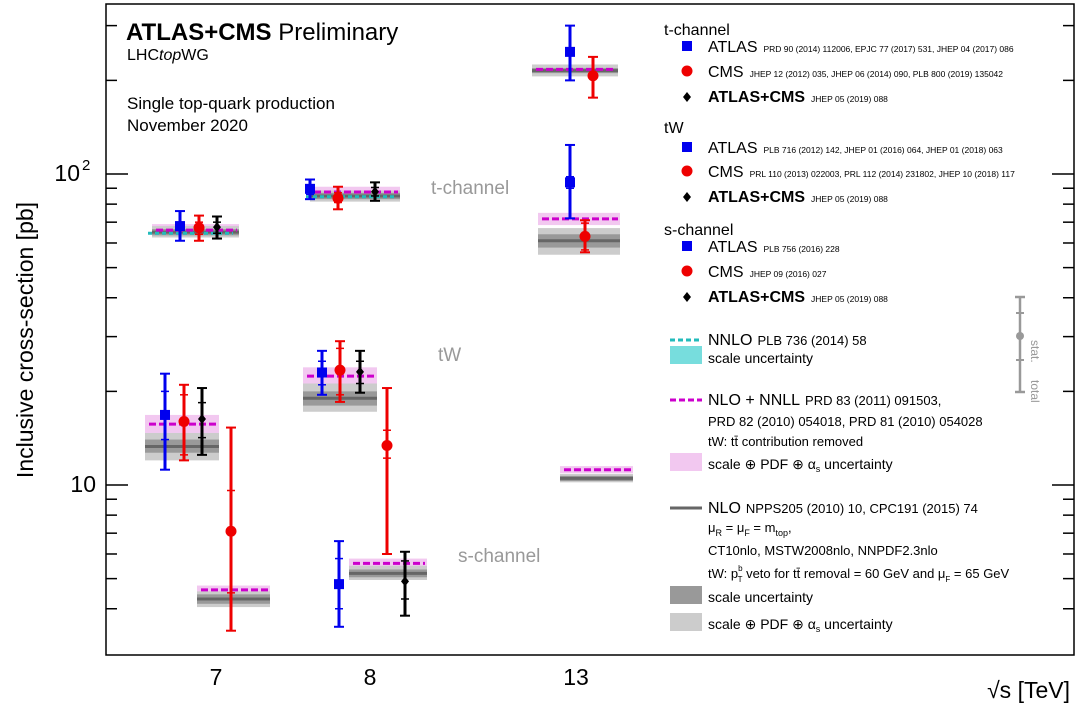 This screenshot has width=1079, height=714. Describe the element at coordinates (1028, 690) in the screenshot. I see `x-axis-label: √s [TeV]` at that location.